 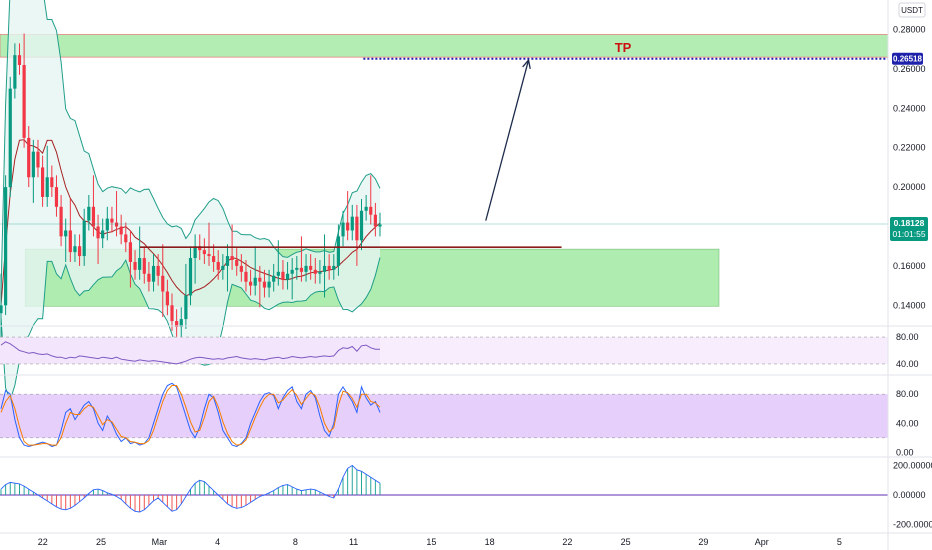 What do you see at coordinates (626, 542) in the screenshot?
I see `time-axis-tick: 25` at bounding box center [626, 542].